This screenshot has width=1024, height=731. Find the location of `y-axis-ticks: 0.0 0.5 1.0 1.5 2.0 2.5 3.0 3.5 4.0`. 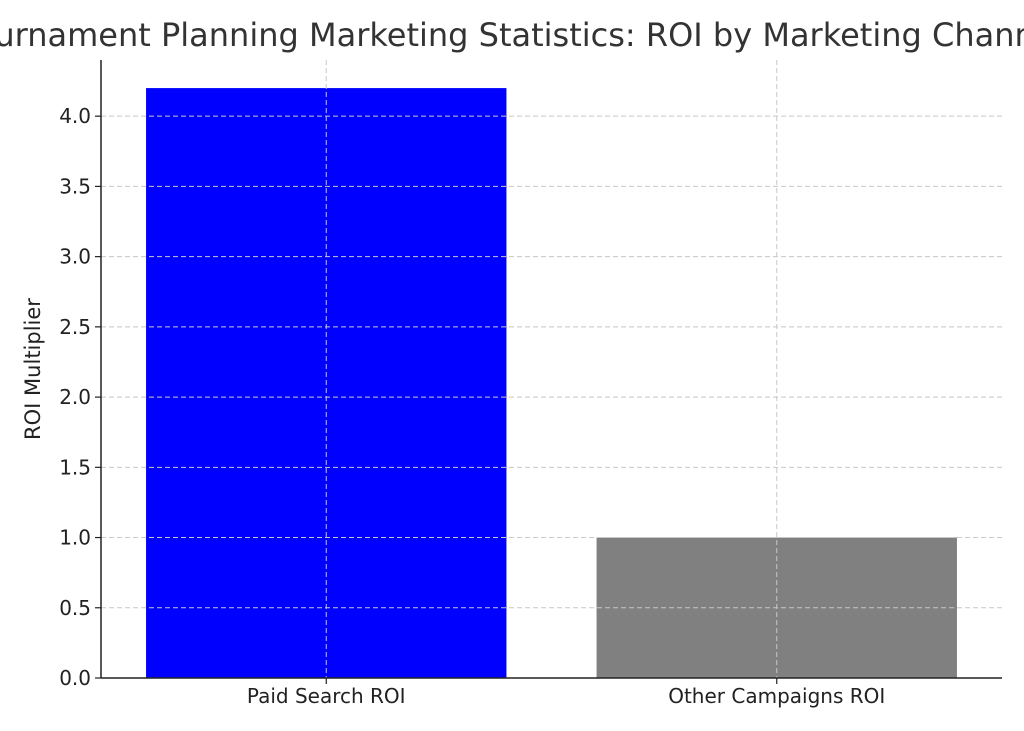

y-axis-ticks: 0.0 0.5 1.0 1.5 2.0 2.5 3.0 3.5 4.0 is located at coordinates (80, 397).